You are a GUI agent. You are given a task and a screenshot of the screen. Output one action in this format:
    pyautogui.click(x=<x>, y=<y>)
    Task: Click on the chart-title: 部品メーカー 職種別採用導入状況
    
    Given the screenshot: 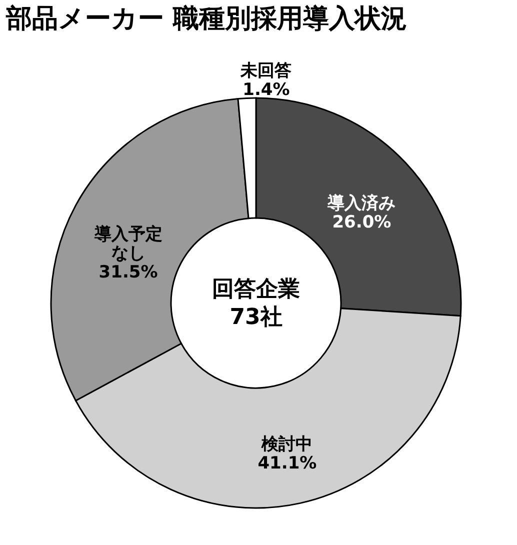 What is the action you would take?
    pyautogui.click(x=206, y=19)
    